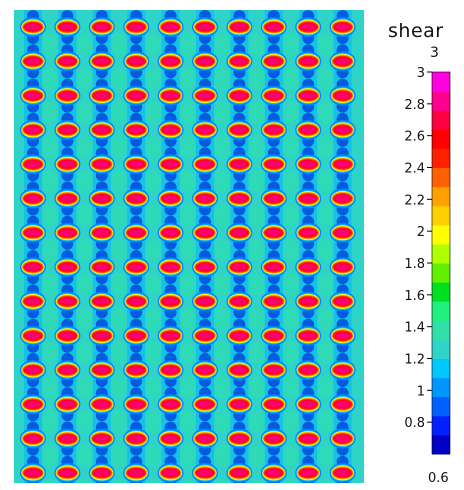  I want to click on legend-subtitle: 3, so click(434, 53).